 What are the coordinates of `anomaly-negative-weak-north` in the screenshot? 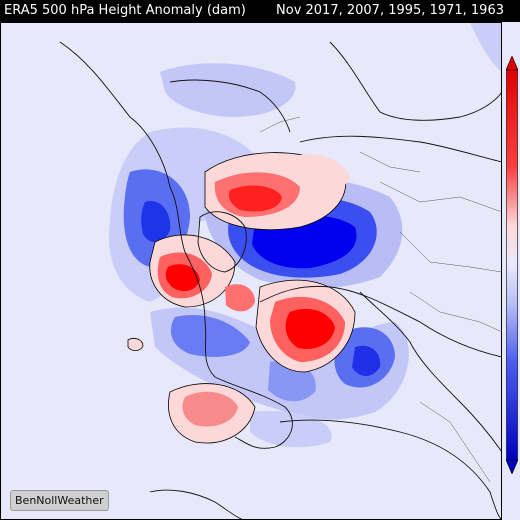 It's located at (228, 90).